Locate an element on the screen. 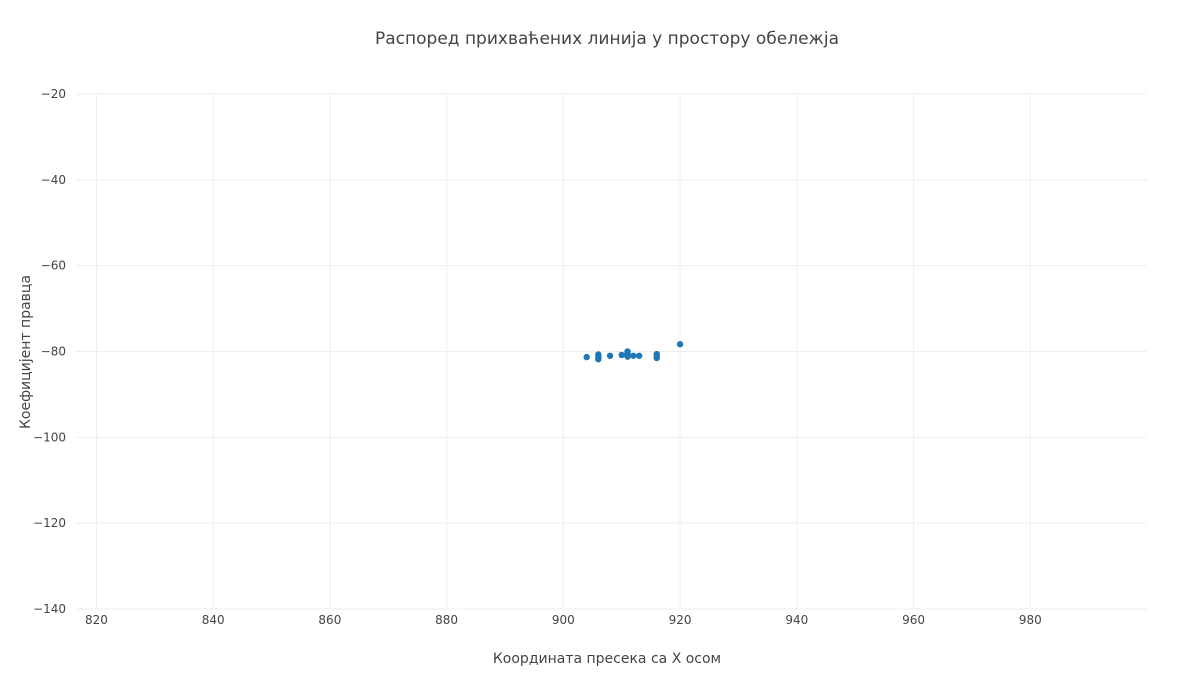 This screenshot has width=1194, height=679. data-points is located at coordinates (633, 352).